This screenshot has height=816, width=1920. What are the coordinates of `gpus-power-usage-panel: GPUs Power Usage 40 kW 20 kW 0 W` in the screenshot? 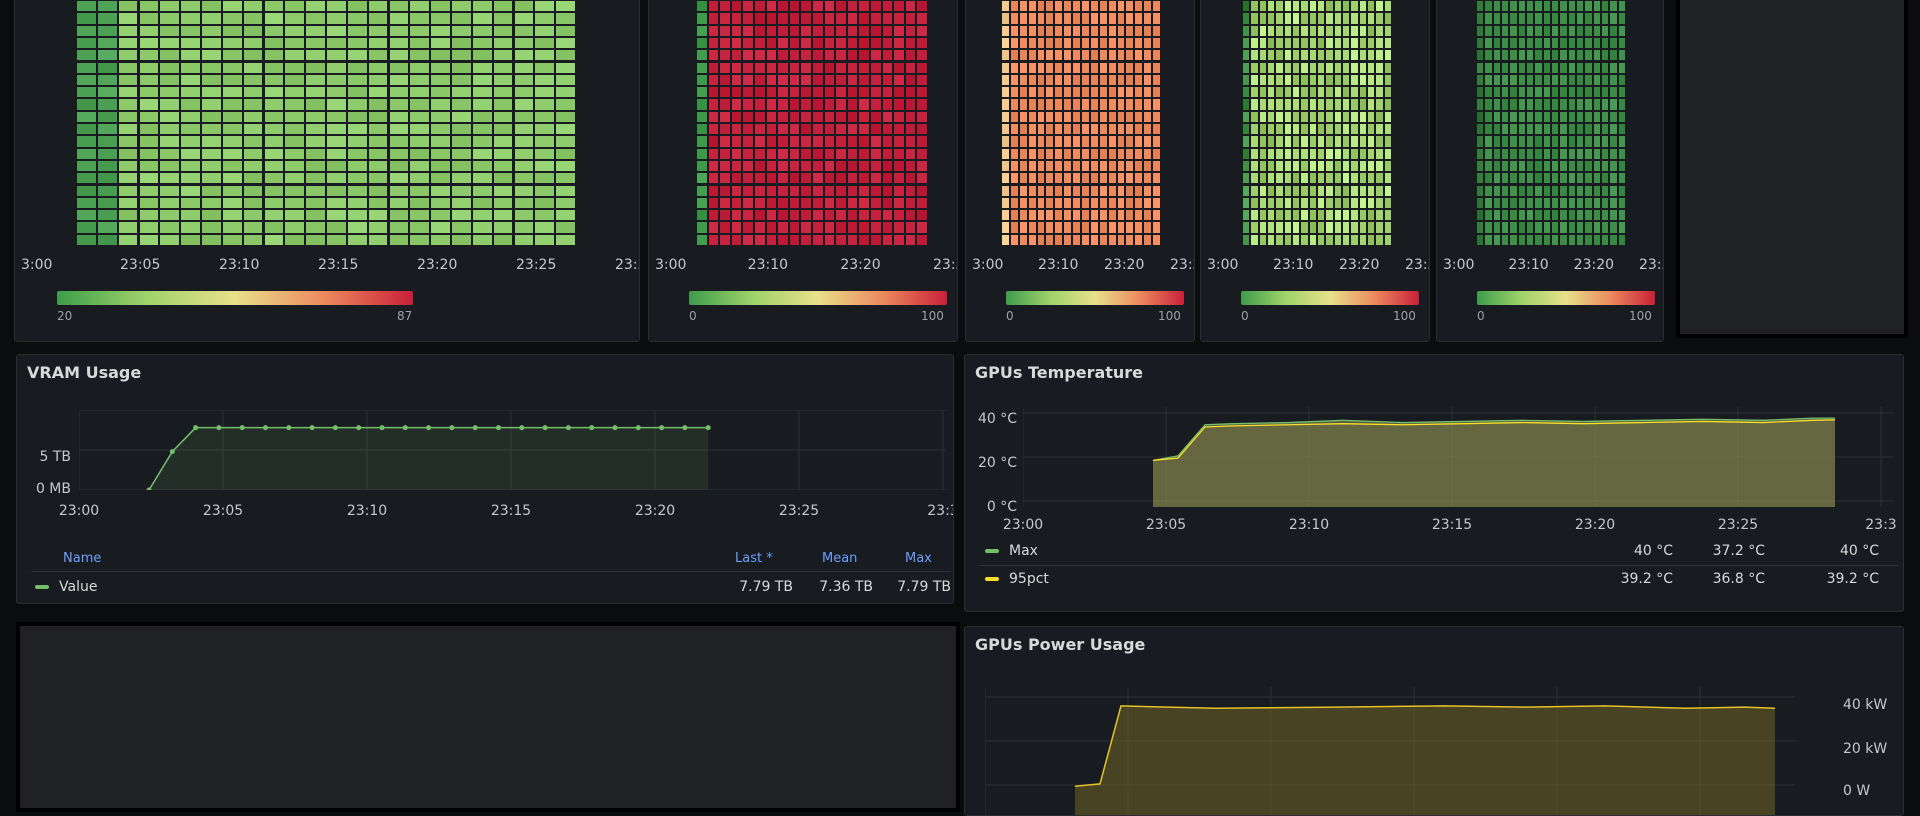 It's located at (1434, 721).